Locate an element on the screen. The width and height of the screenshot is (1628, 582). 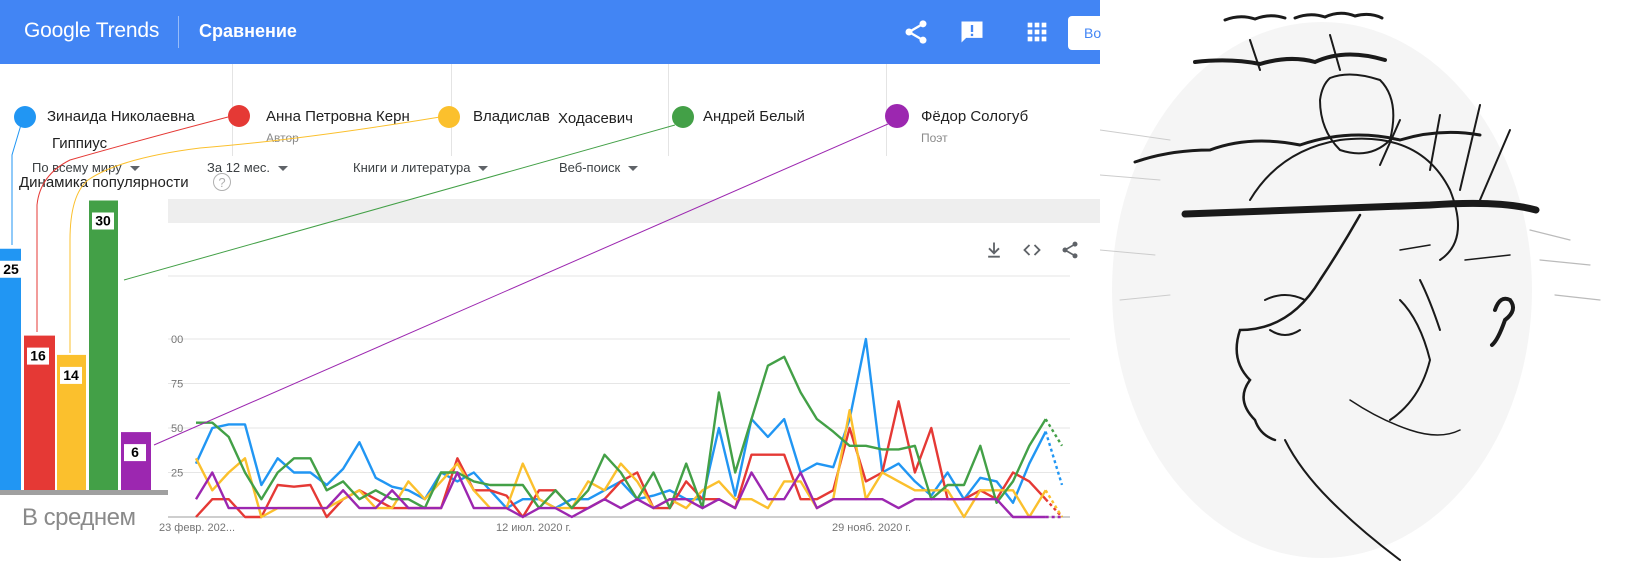
filter-search-type: Веб-поиск is located at coordinates (599, 167).